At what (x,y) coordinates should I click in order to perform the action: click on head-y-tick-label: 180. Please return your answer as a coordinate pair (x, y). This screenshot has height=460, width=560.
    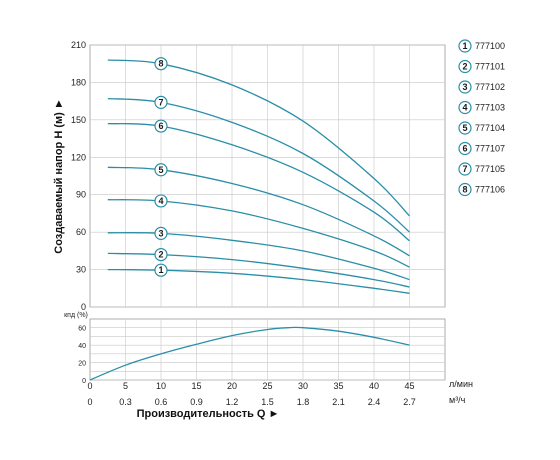
    Looking at the image, I should click on (78, 82).